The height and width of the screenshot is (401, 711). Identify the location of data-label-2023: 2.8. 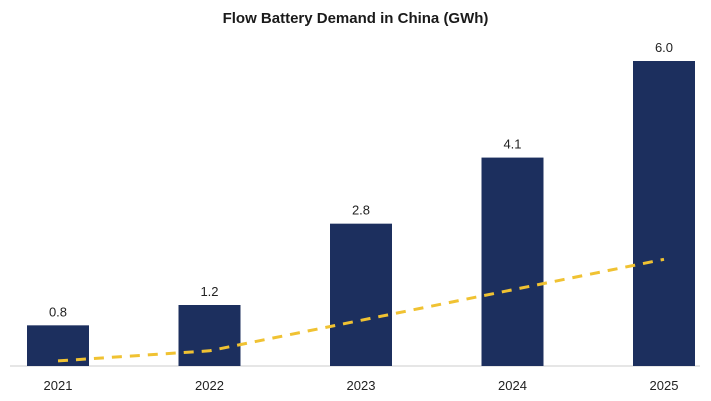
(361, 210).